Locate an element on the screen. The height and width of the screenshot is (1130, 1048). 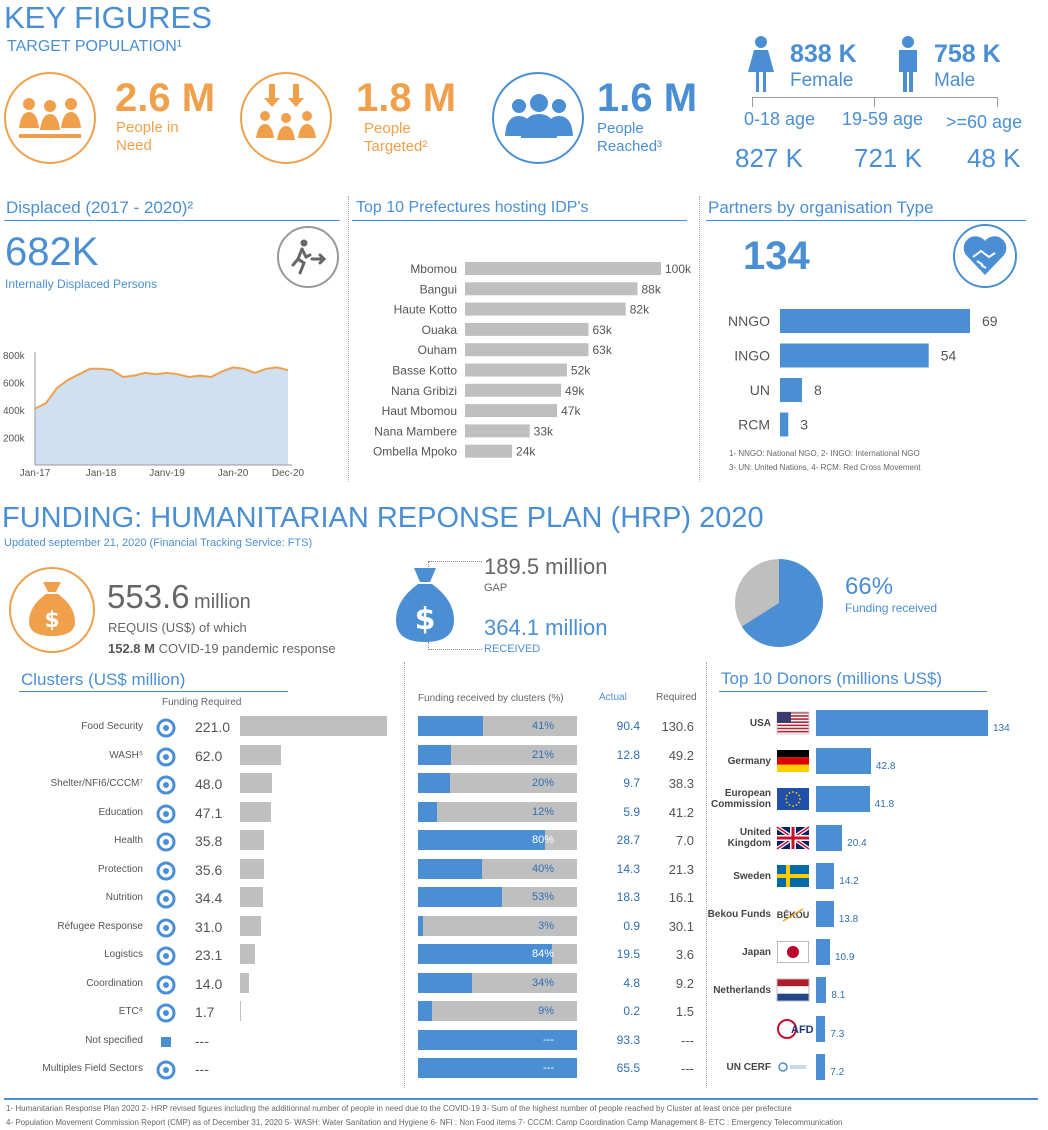
donor-value-label: 7.3 is located at coordinates (837, 1034).